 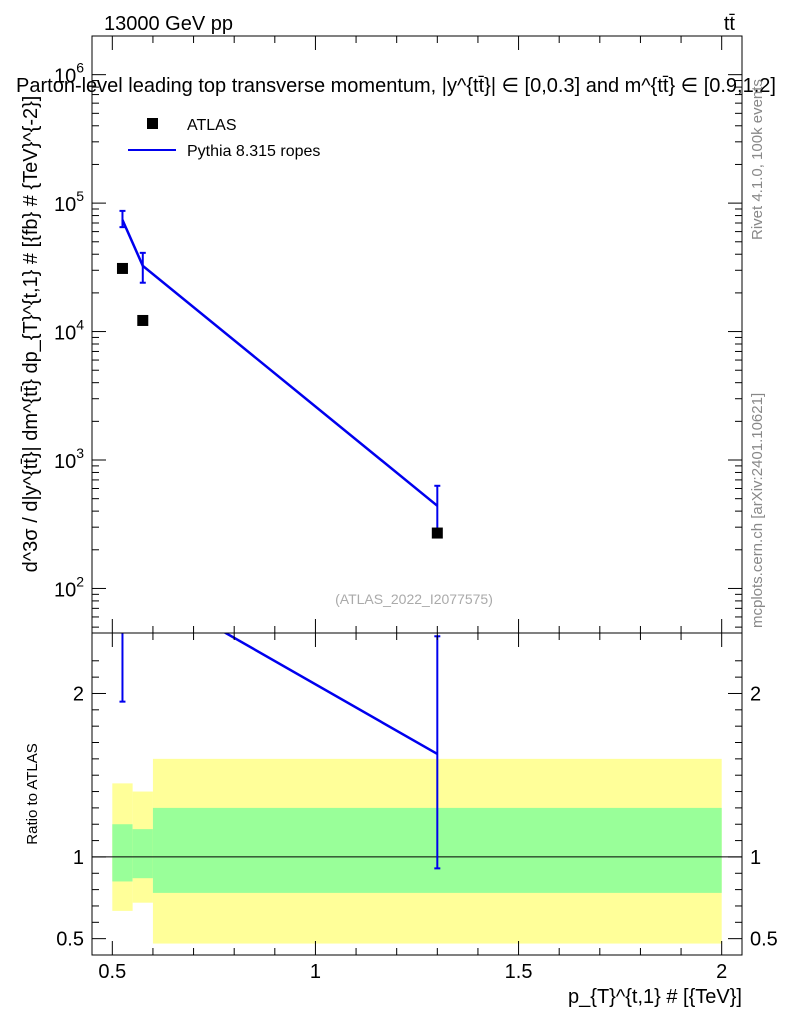 I want to click on y-tick-label: 10⁵, so click(x=69, y=202).